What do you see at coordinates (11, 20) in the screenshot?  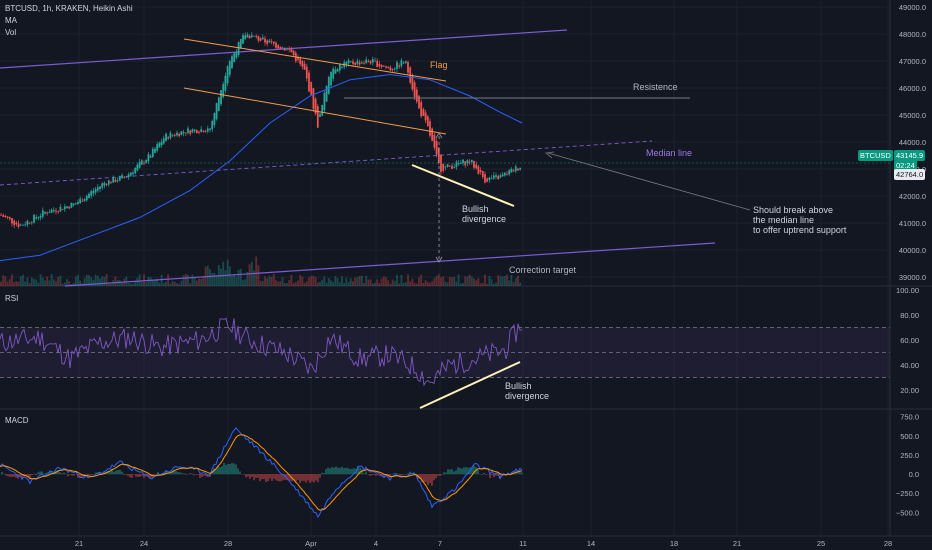 I see `ma-legend: MA` at bounding box center [11, 20].